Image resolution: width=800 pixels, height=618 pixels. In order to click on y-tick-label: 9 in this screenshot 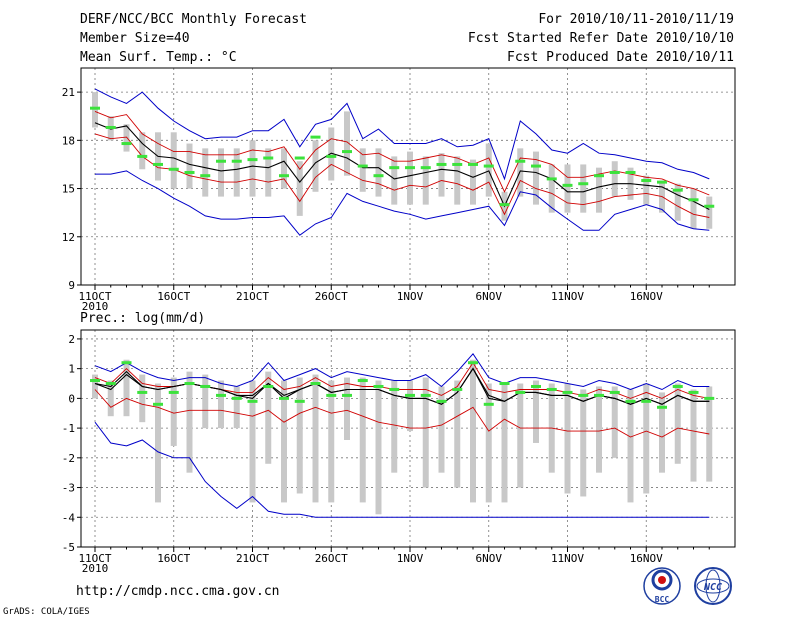, I will do `click(71, 285)`.